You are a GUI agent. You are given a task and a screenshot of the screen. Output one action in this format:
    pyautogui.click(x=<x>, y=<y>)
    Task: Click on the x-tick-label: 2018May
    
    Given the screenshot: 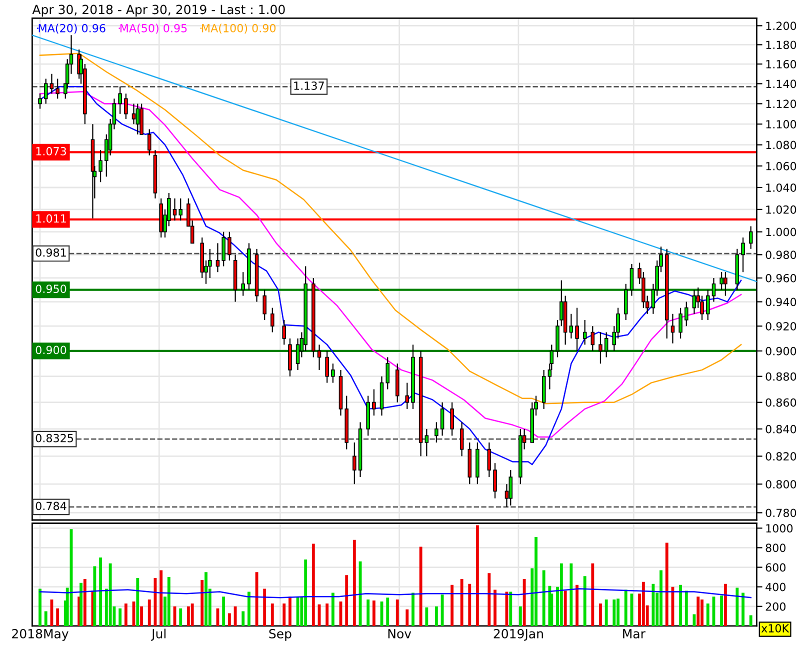 What is the action you would take?
    pyautogui.click(x=40, y=634)
    